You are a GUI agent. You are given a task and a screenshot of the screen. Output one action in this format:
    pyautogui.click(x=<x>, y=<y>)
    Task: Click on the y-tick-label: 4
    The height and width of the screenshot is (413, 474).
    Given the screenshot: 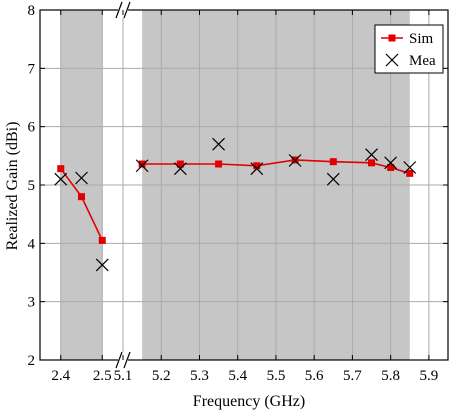 What is the action you would take?
    pyautogui.click(x=32, y=244)
    